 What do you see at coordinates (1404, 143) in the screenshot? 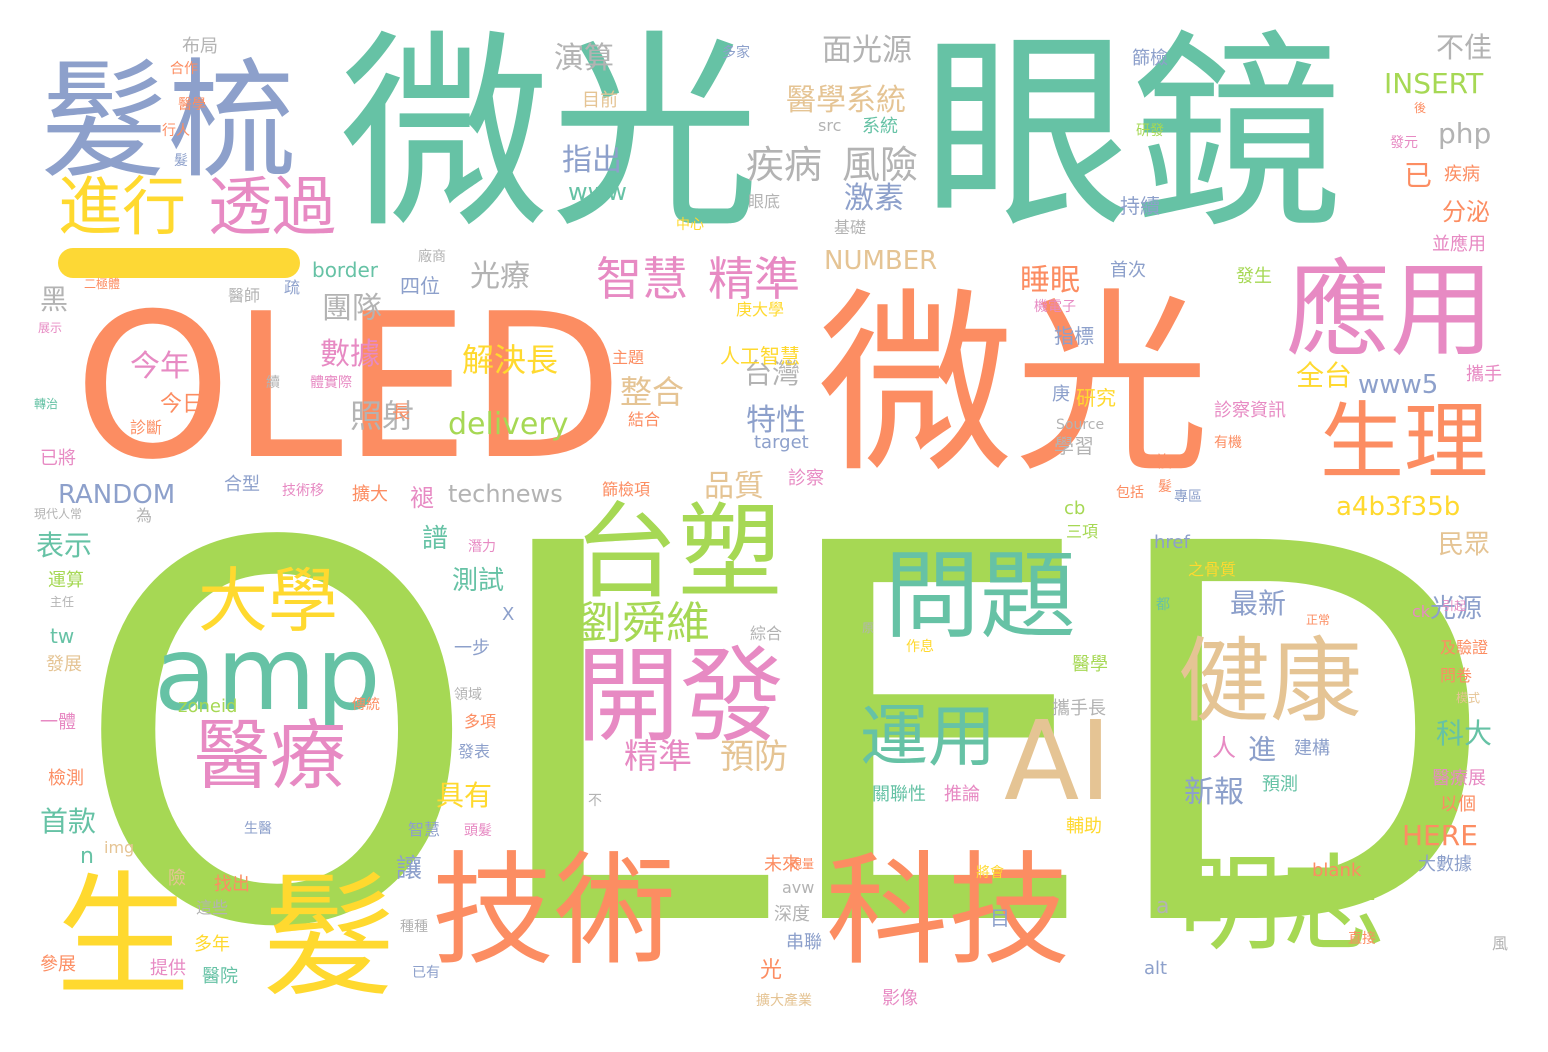
I see `cloud-word: 發元` at bounding box center [1404, 143].